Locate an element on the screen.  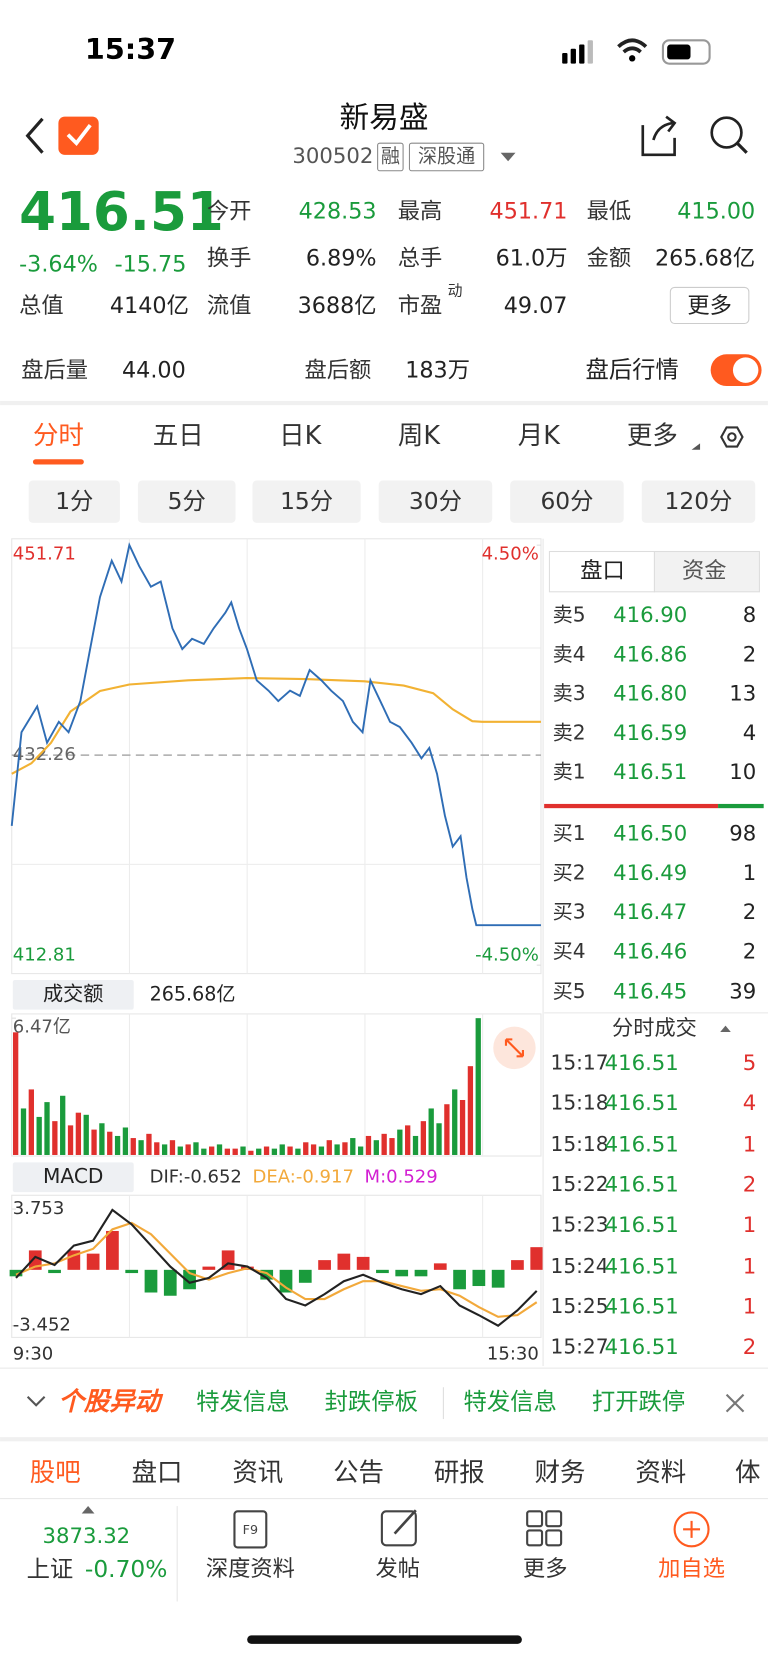
volume-tick-label: 6.47亿 is located at coordinates (42, 1027).